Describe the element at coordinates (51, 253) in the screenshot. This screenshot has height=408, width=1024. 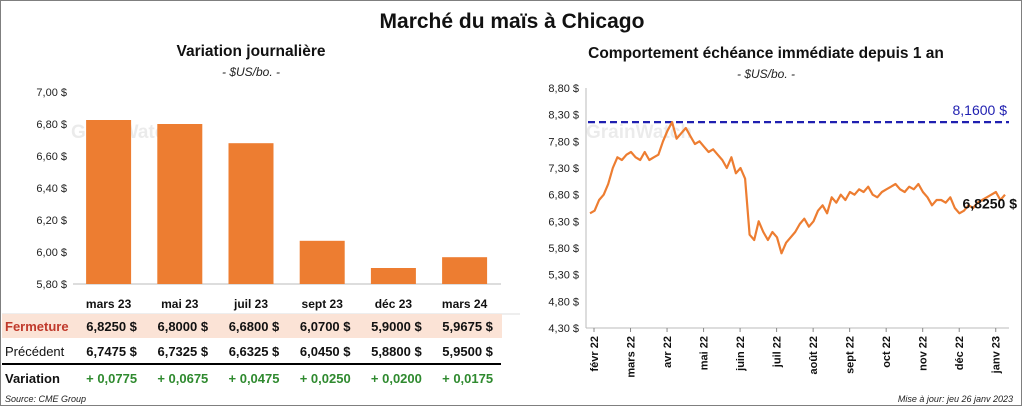
I see `y-tick-label: 6,00 $` at that location.